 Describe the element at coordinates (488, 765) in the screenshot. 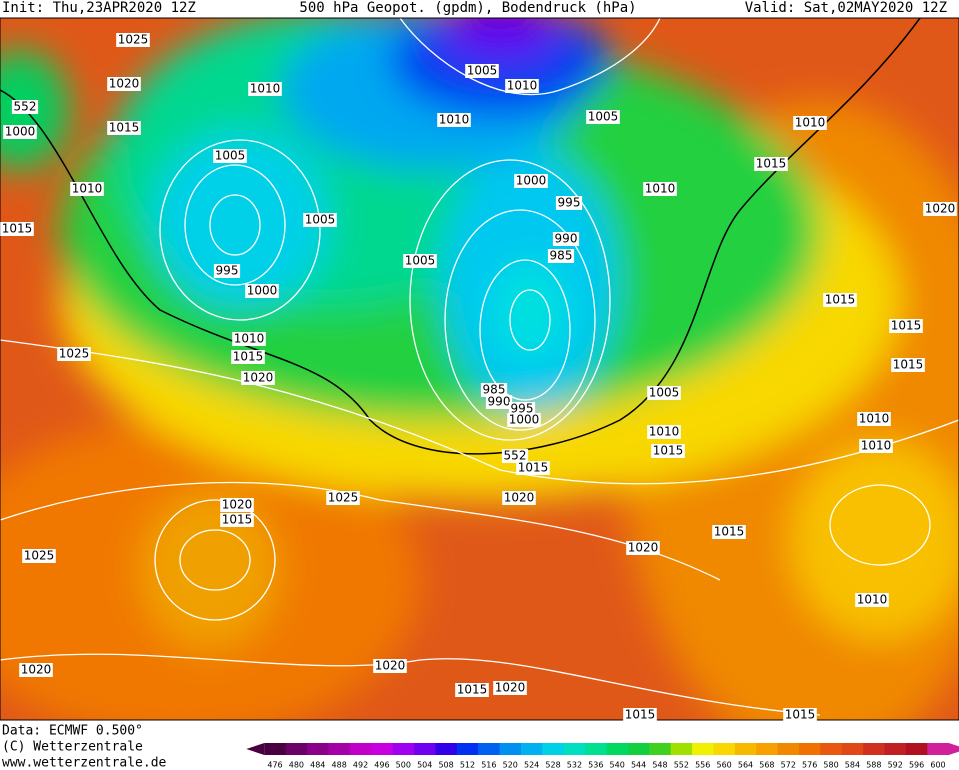

I see `colorbar-label: 516` at that location.